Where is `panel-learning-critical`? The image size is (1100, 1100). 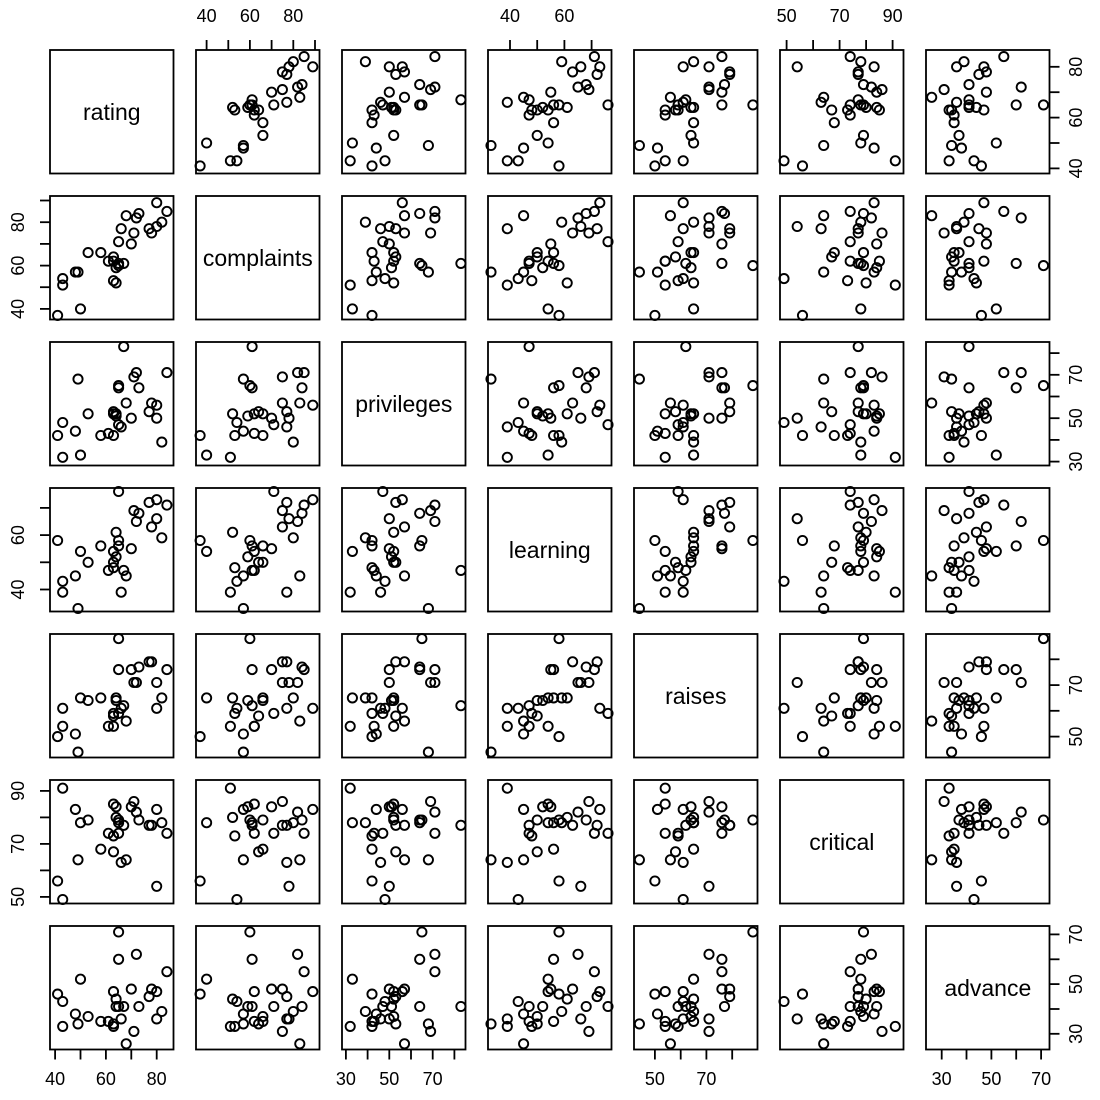 panel-learning-critical is located at coordinates (842, 550).